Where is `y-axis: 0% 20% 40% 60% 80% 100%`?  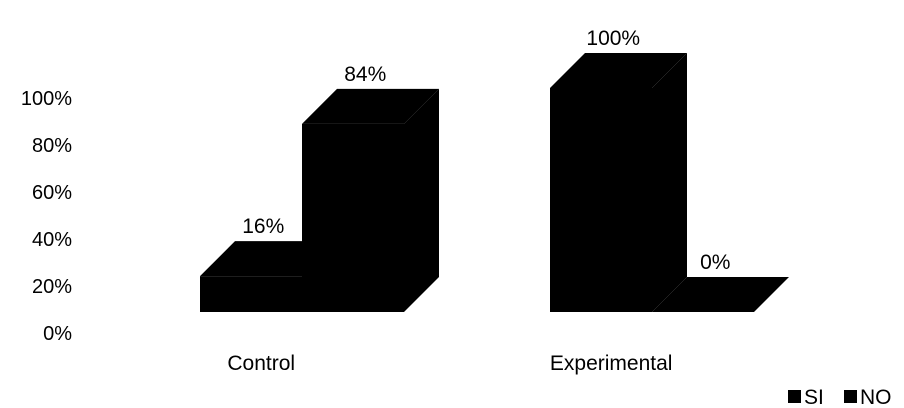 y-axis: 0% 20% 40% 60% 80% 100% is located at coordinates (46, 216).